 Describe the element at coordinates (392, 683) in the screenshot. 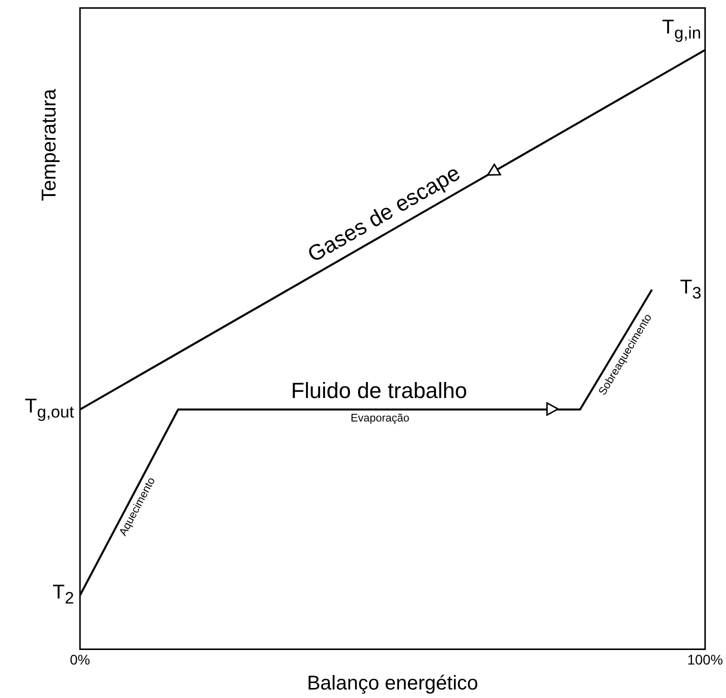

I see `x-axis-title: Balanço energético` at that location.